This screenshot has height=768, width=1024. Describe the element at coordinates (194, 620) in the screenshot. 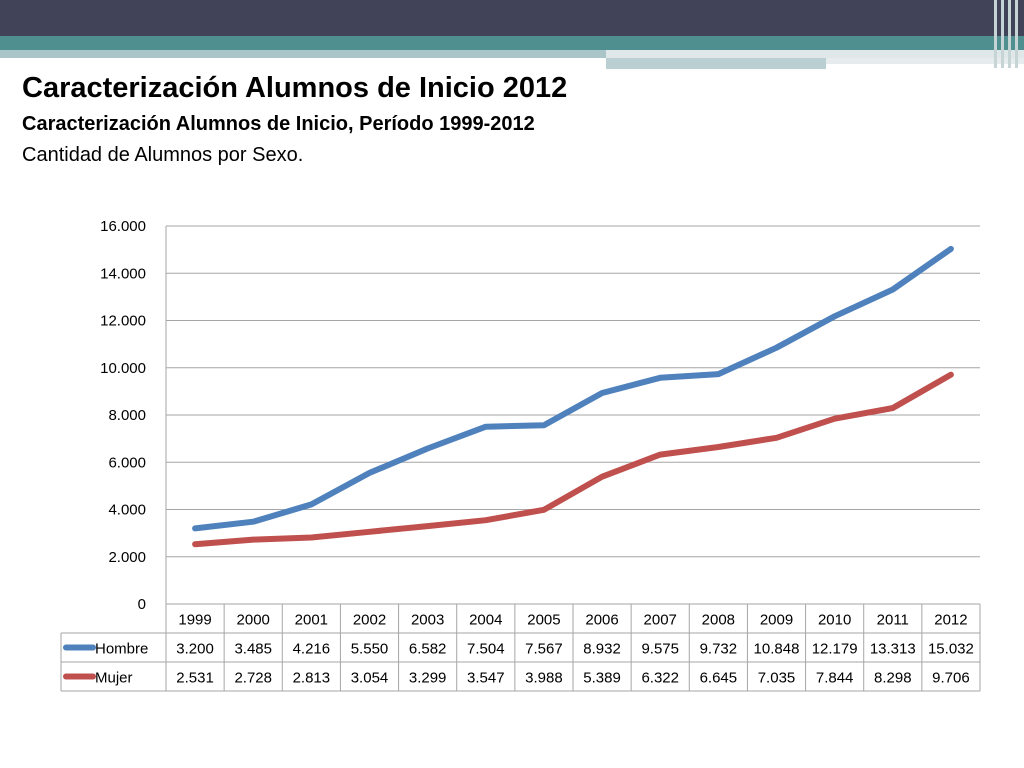

I see `x-tick-label: 1999` at that location.